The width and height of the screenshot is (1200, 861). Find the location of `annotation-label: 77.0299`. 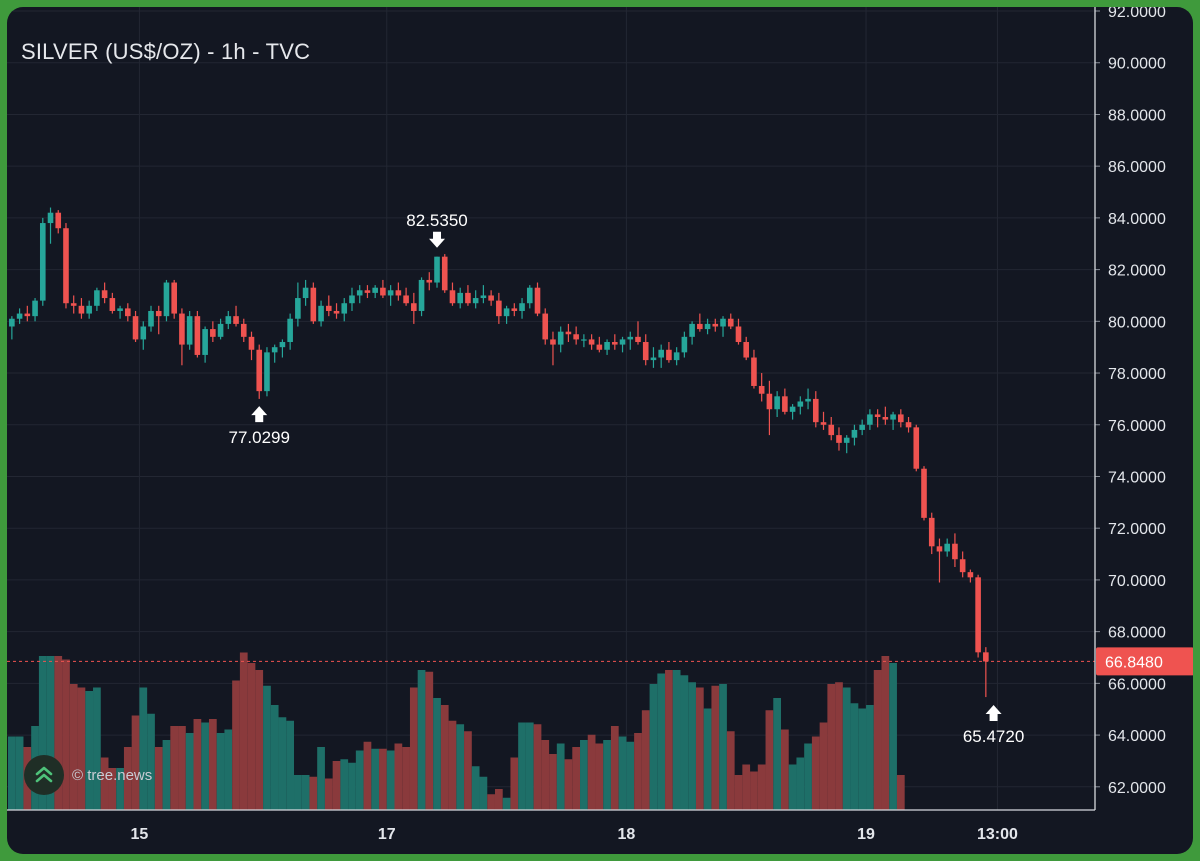

annotation-label: 77.0299 is located at coordinates (258, 437).